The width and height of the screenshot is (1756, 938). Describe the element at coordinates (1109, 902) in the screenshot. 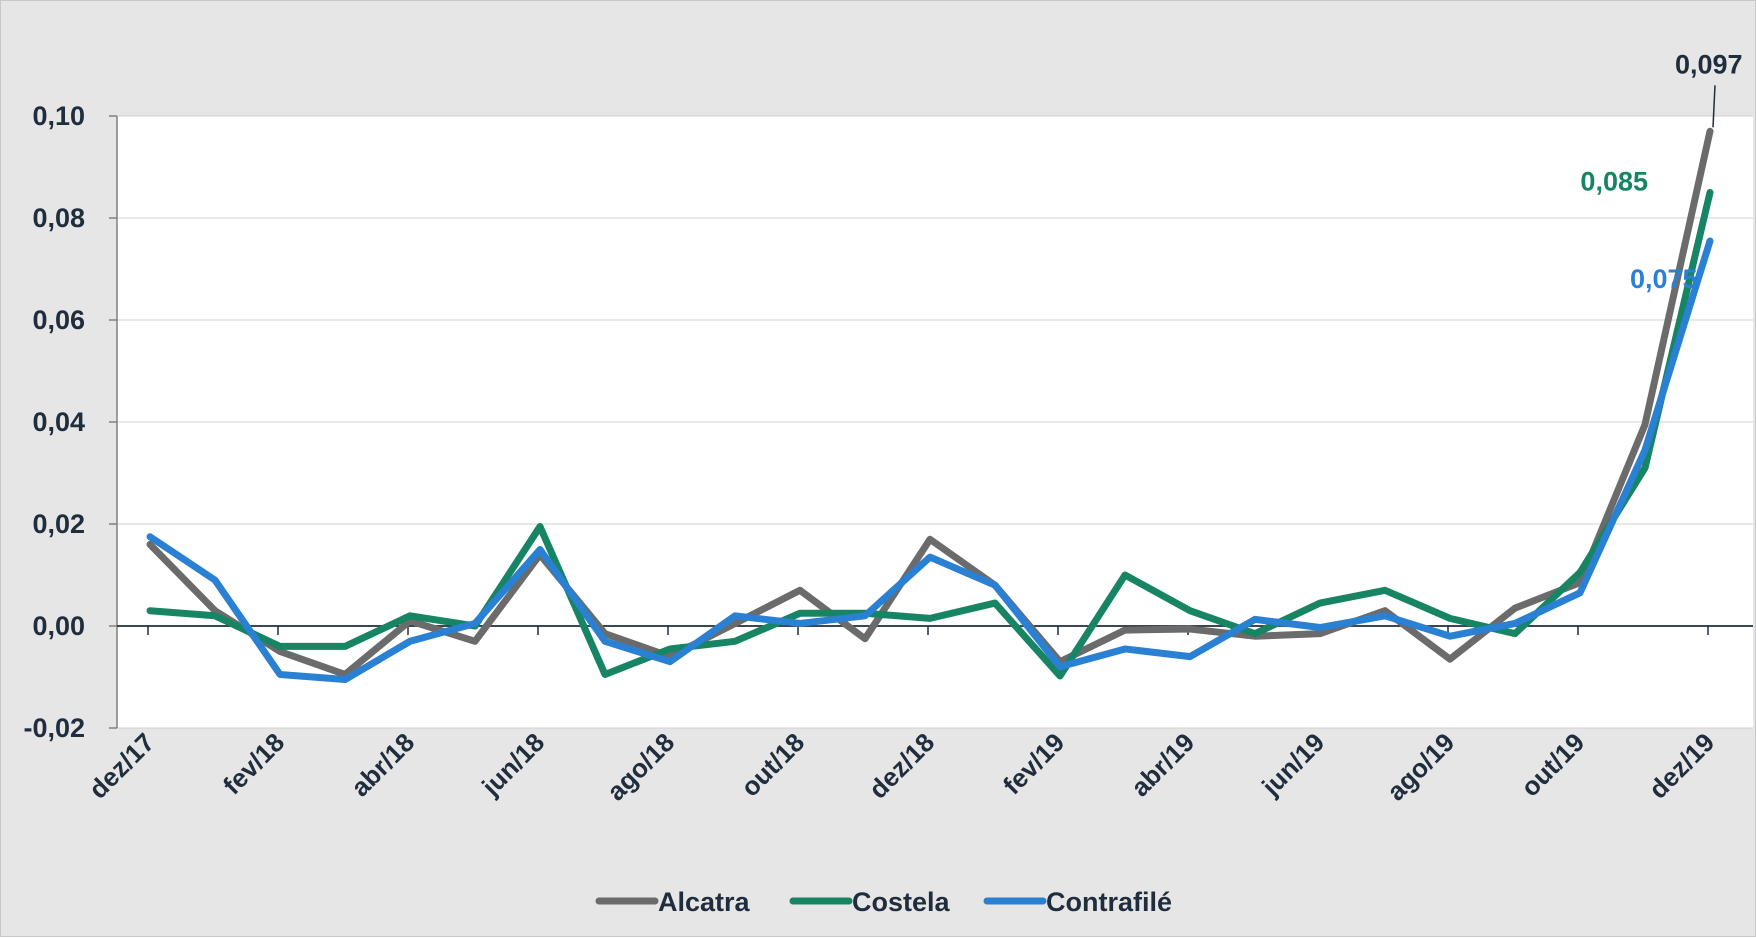

I see `legend-label-contrafilé: Contrafilé` at that location.